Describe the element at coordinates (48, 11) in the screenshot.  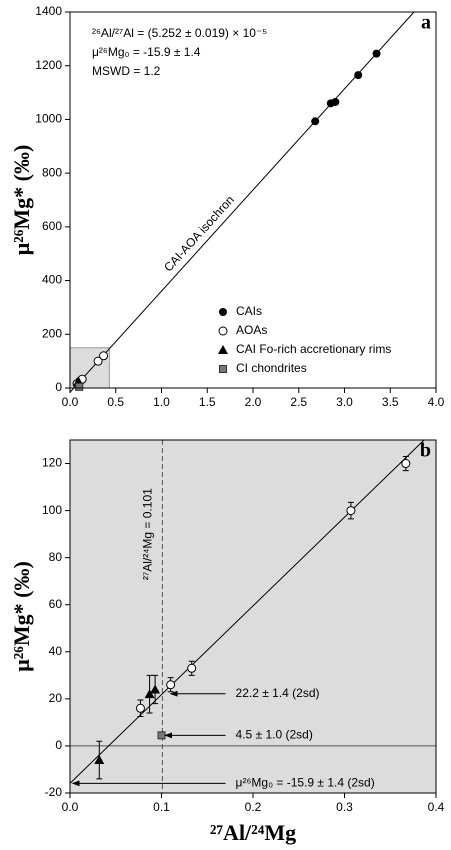
I see `y-tick-label: 1400` at that location.